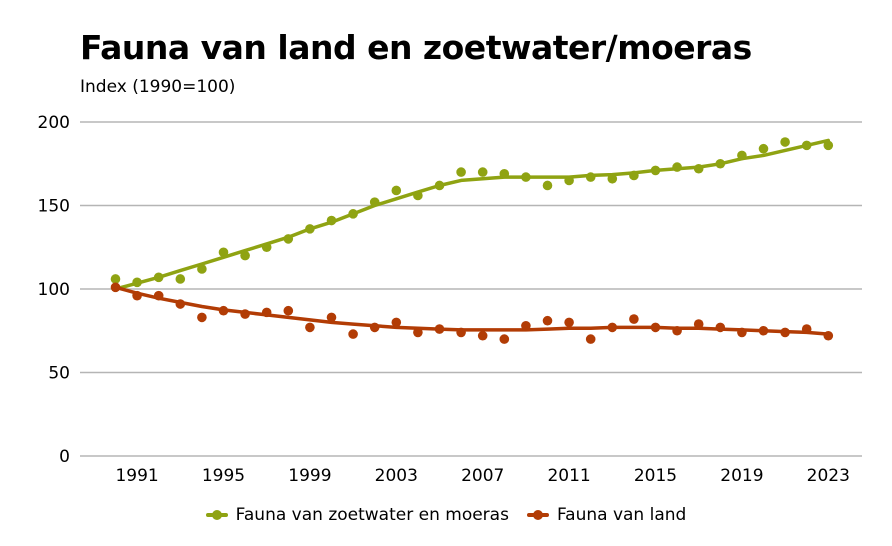  What do you see at coordinates (54, 290) in the screenshot?
I see `y-tick-label: 100` at bounding box center [54, 290].